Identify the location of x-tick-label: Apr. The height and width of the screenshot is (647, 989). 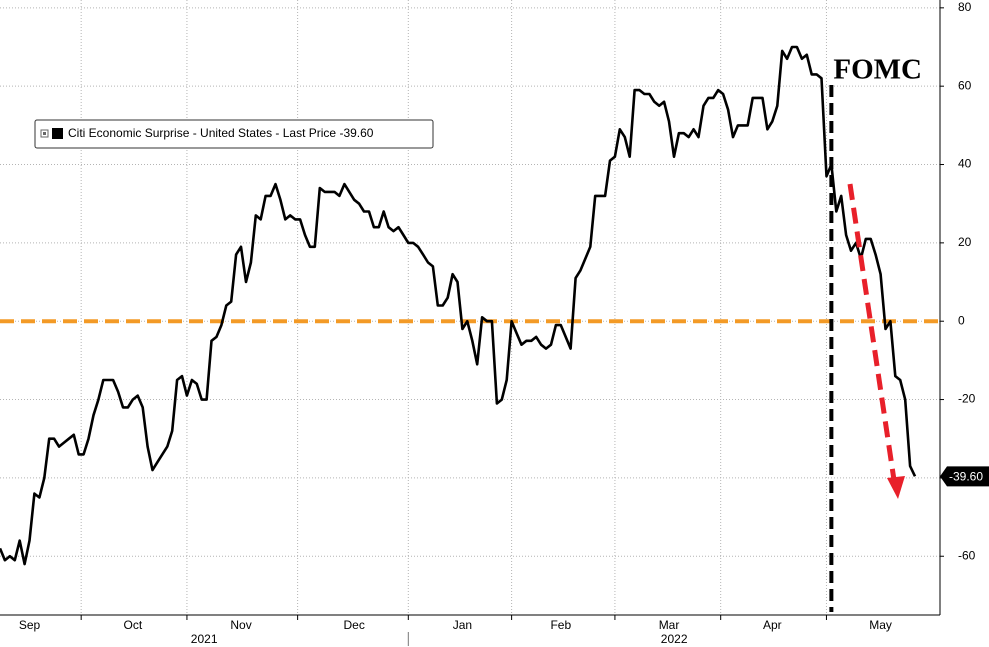
(772, 625).